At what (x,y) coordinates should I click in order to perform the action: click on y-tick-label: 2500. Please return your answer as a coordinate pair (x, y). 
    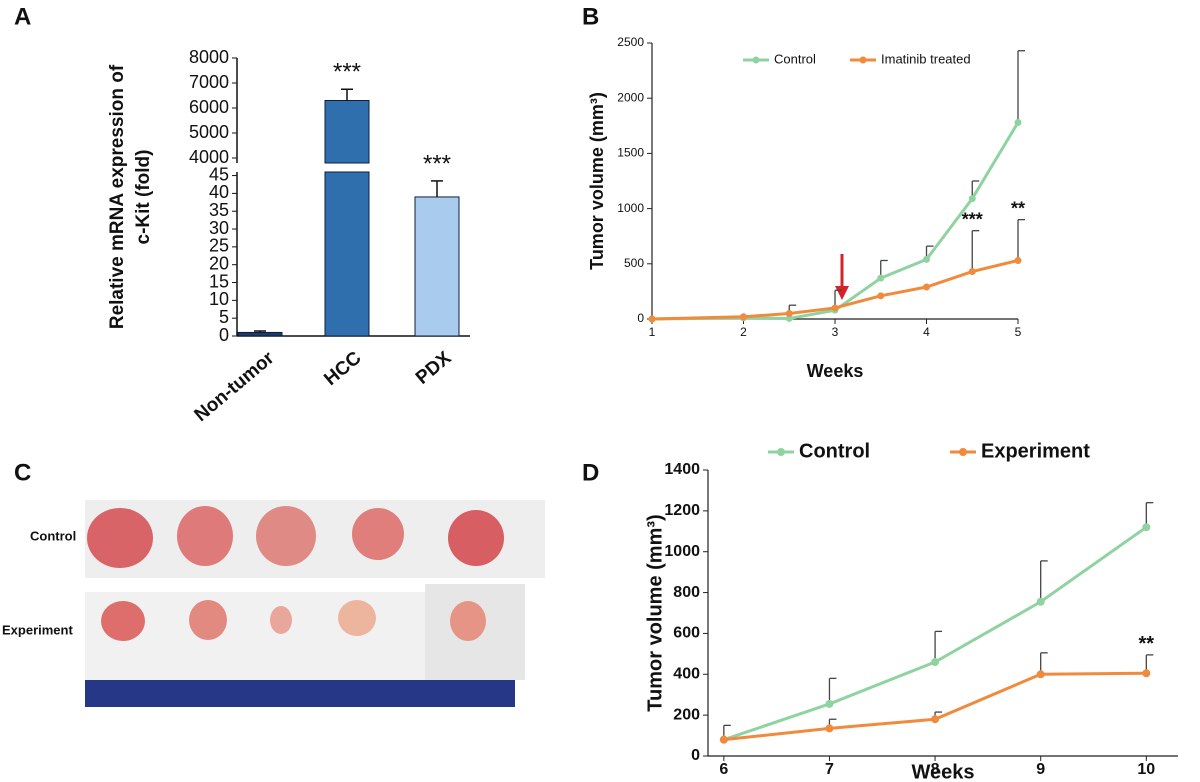
    Looking at the image, I should click on (630, 42).